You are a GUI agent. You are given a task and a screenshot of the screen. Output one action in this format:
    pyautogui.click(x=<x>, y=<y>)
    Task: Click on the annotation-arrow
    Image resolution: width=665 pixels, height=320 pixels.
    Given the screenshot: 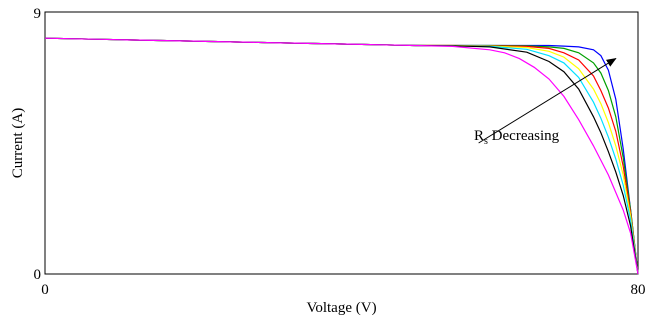 What is the action you would take?
    pyautogui.click(x=547, y=101)
    